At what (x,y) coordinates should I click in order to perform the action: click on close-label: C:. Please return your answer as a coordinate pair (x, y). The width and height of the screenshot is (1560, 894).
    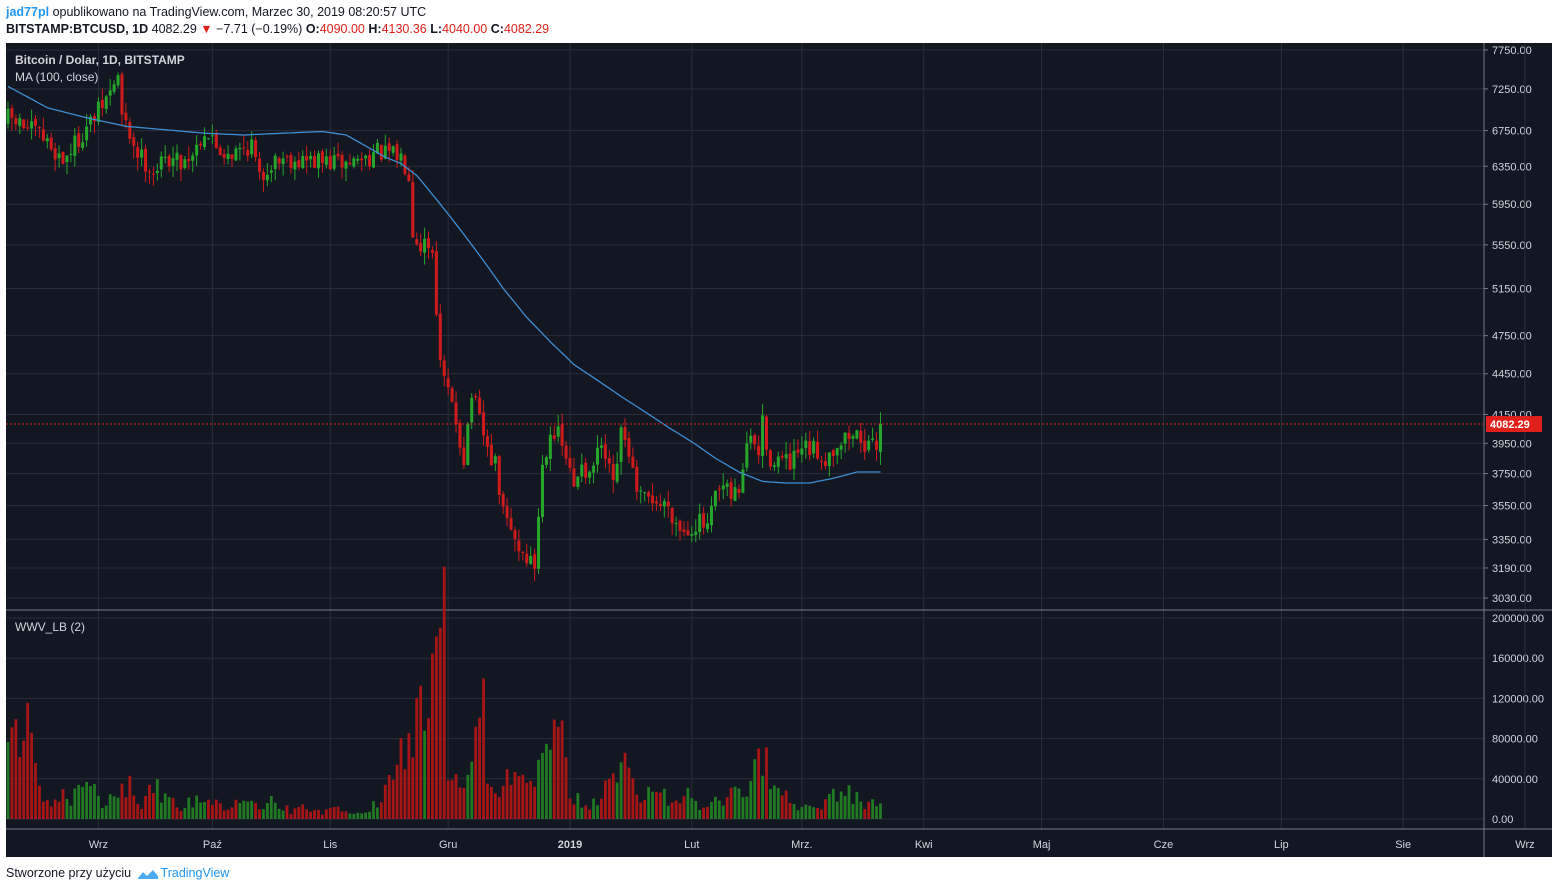
    Looking at the image, I should click on (497, 29).